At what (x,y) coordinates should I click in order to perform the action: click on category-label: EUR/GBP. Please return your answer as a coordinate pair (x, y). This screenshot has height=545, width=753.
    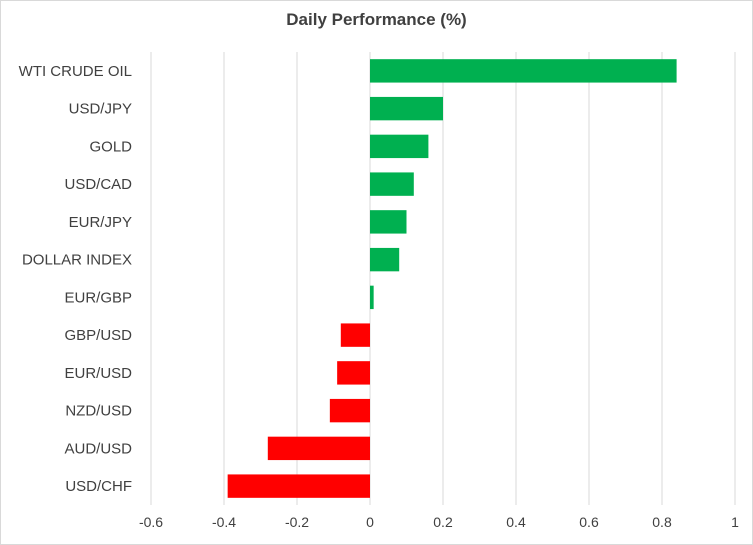
    Looking at the image, I should click on (98, 297).